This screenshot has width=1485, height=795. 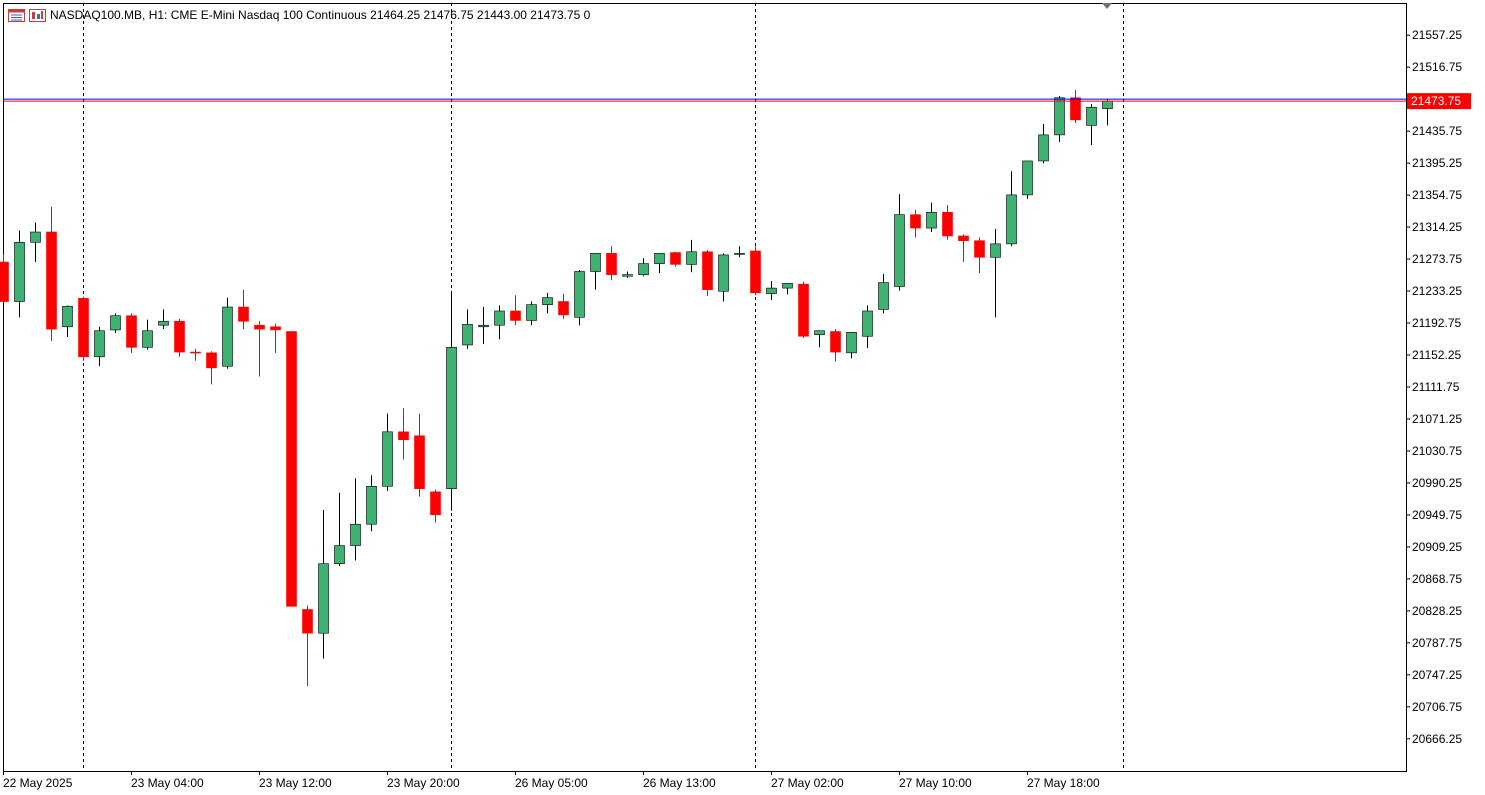 I want to click on chart-shift-marker-icon, so click(x=1107, y=6).